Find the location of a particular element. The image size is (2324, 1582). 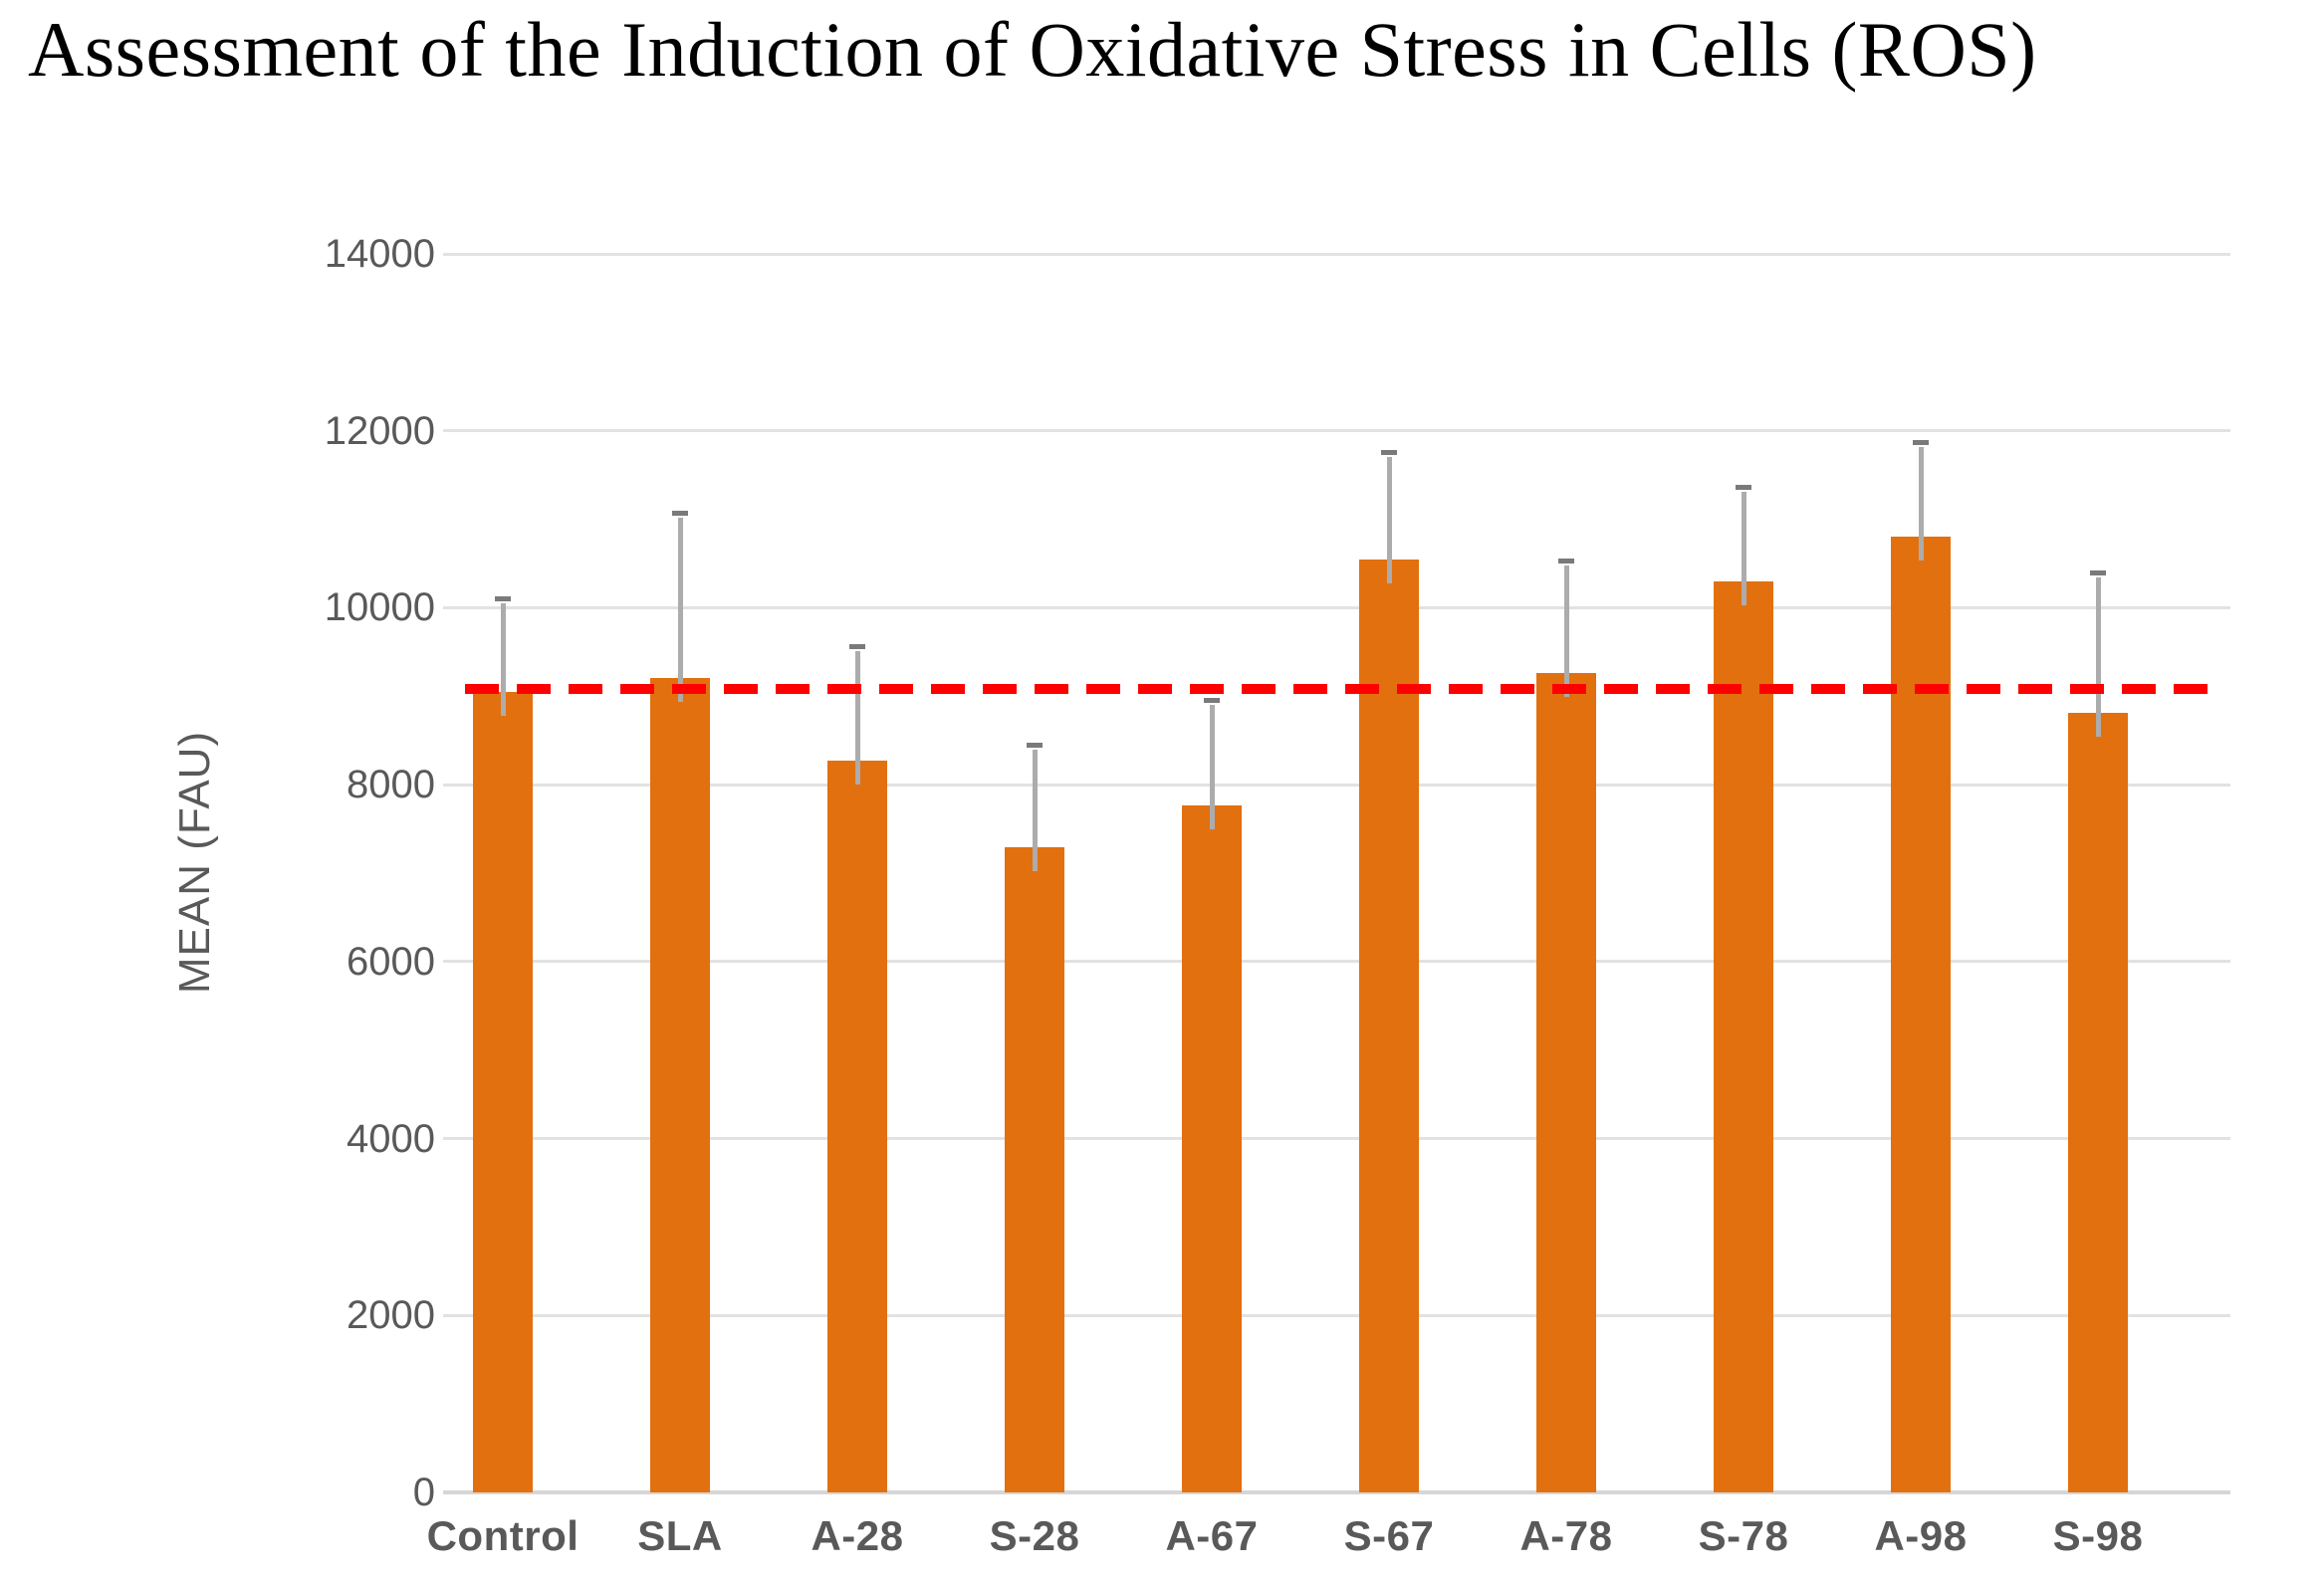

x-tick-label-S-98: S-98 is located at coordinates (2098, 1535).